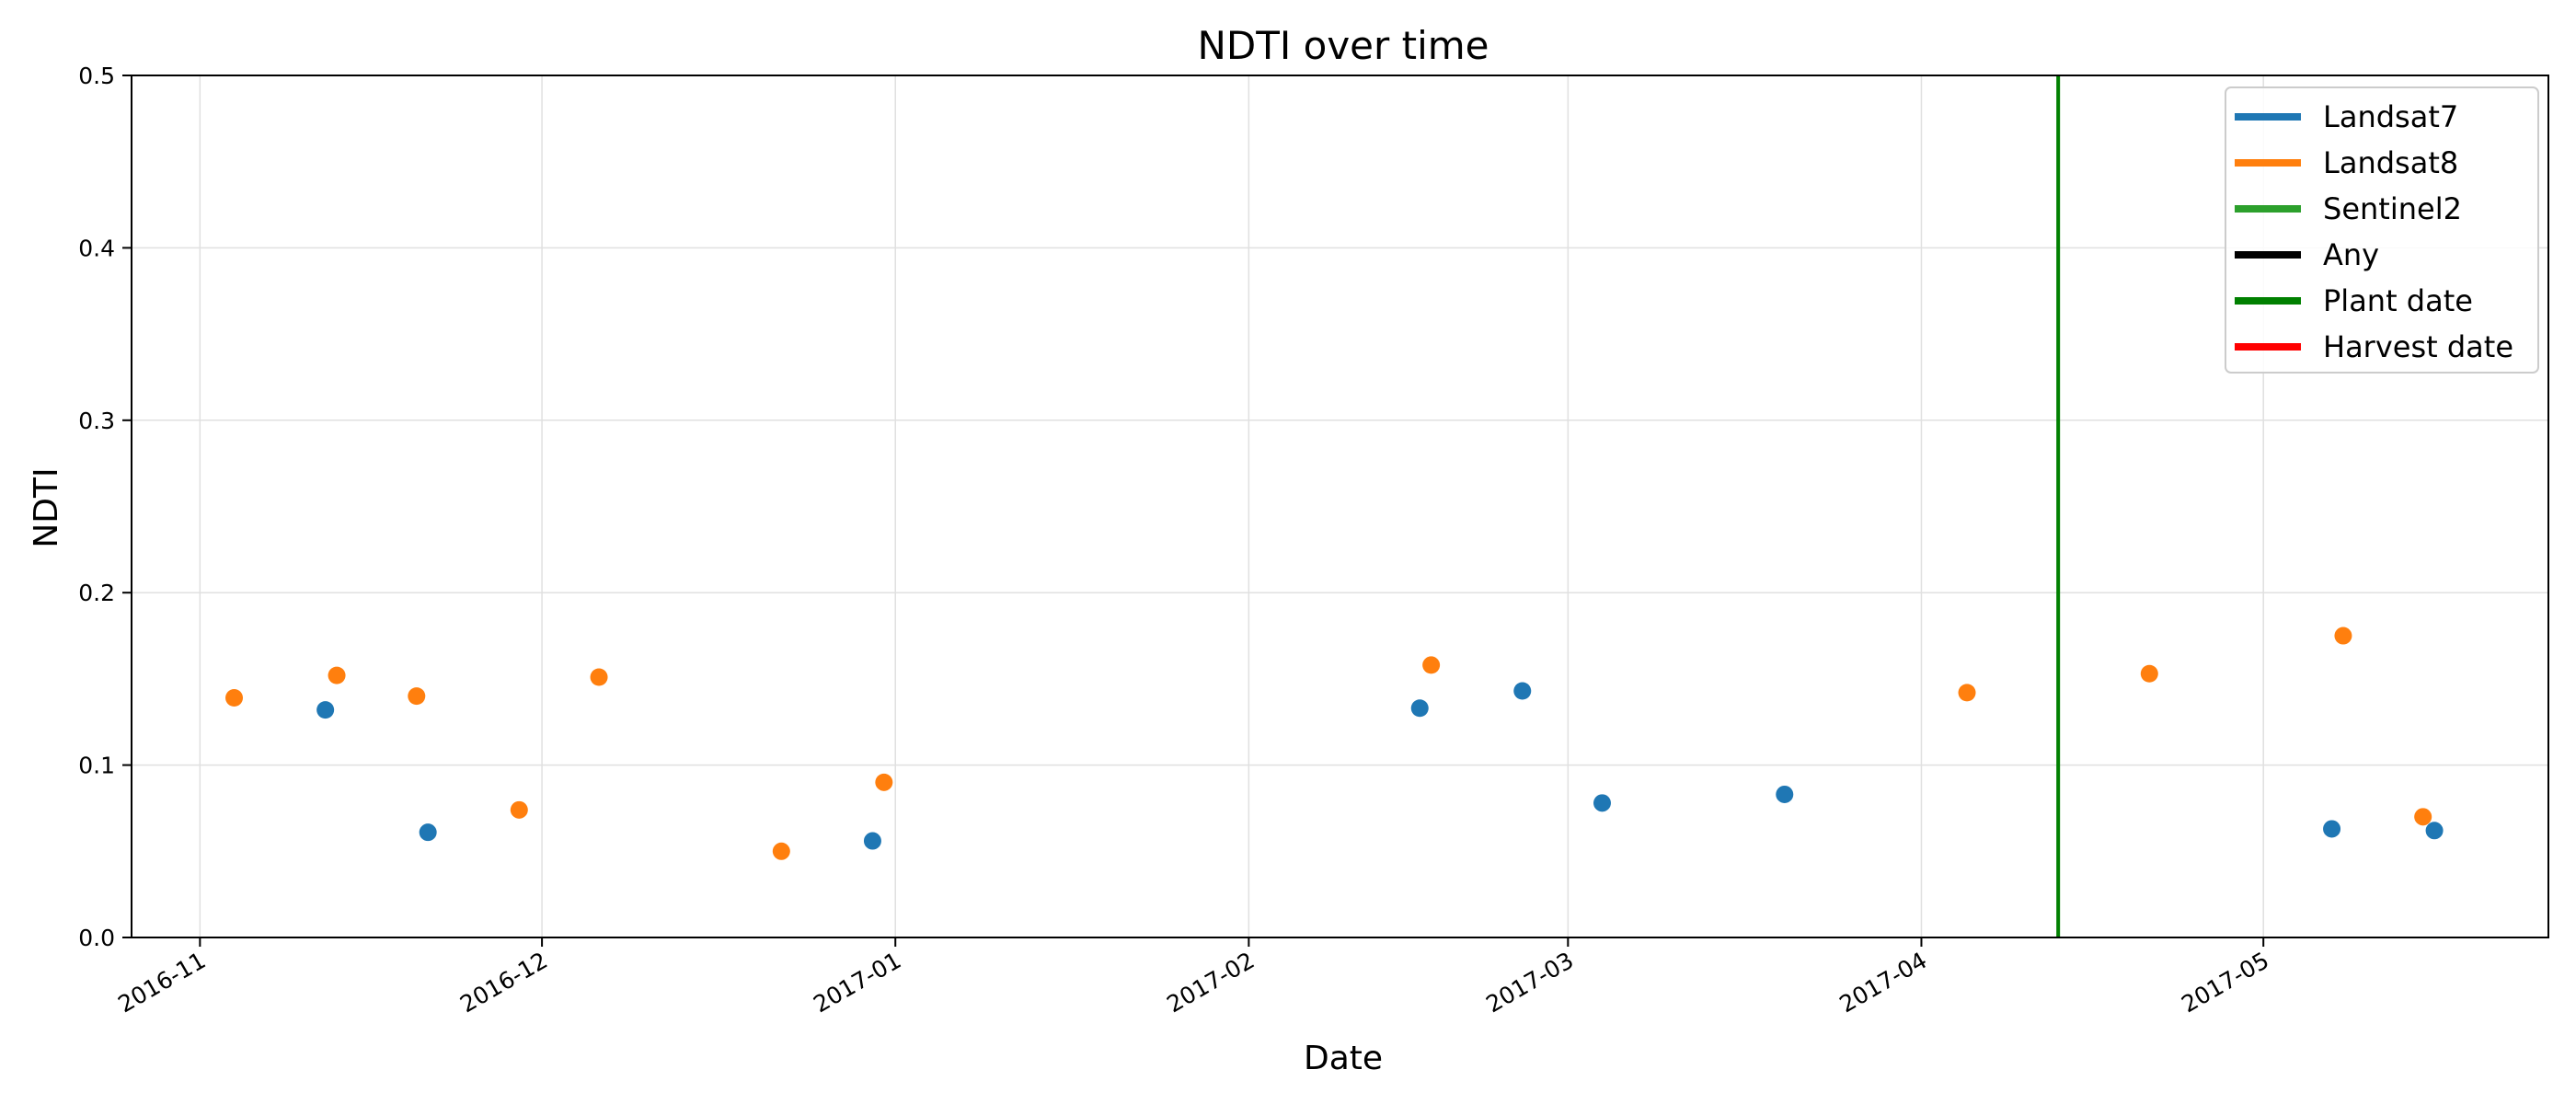 This screenshot has width=2576, height=1104. I want to click on x-tick-label: 2017-02, so click(1210, 982).